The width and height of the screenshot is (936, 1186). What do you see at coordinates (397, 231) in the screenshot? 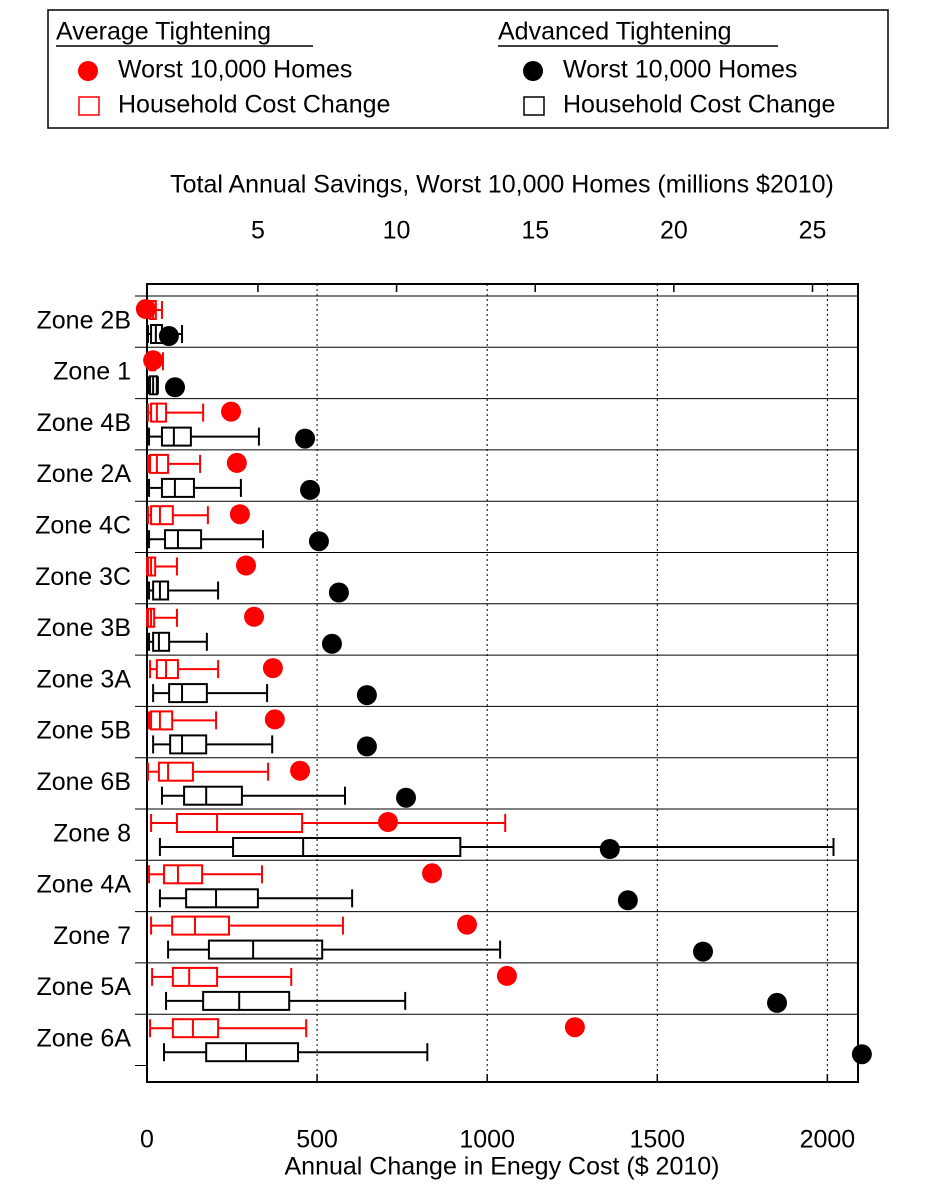
I see `x2-tick-label: 10` at bounding box center [397, 231].